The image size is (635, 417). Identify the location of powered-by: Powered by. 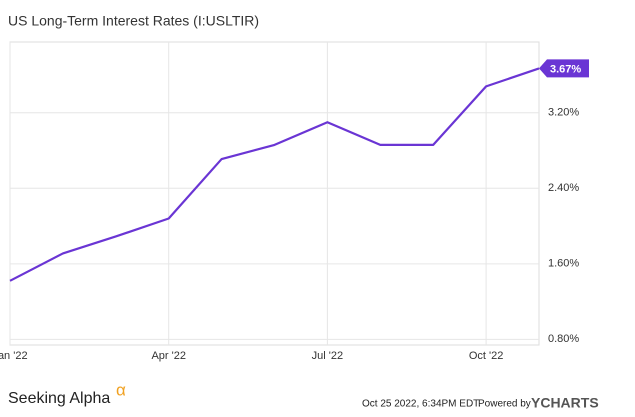
(504, 404).